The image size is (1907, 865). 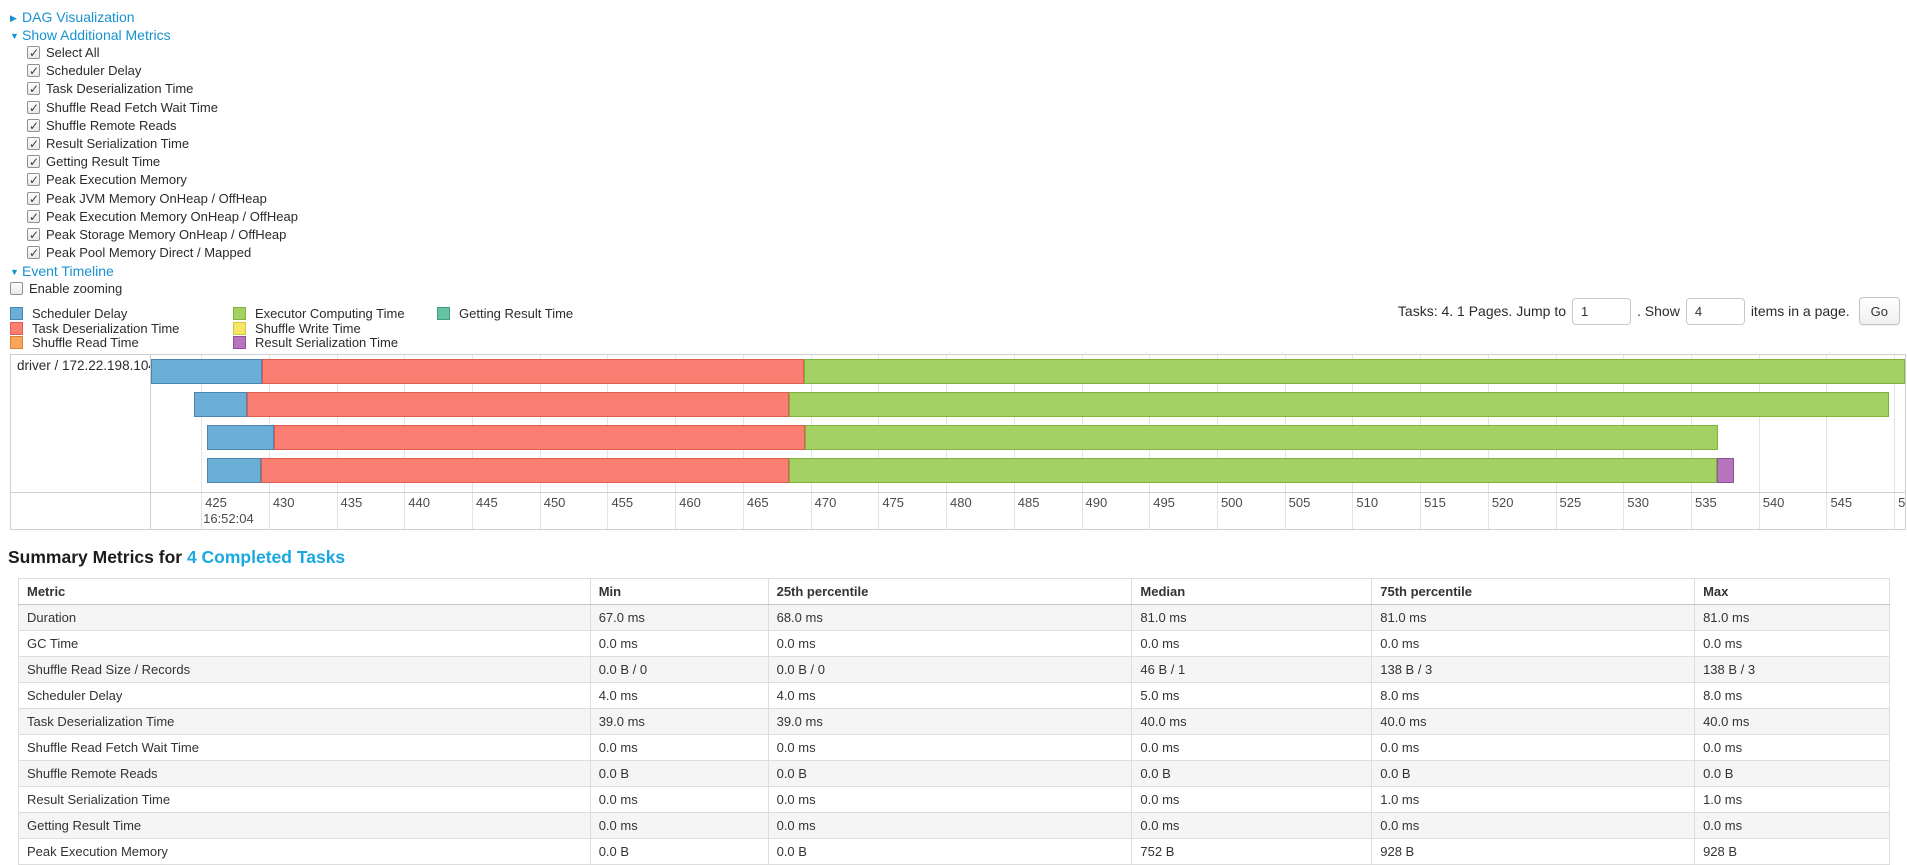 I want to click on metric-value-cell: 8.0 ms, so click(x=1792, y=695).